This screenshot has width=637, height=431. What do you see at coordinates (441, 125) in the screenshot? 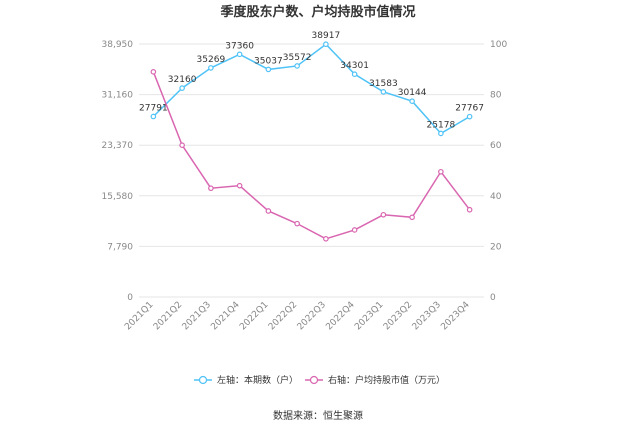
I see `data-label: 25178` at bounding box center [441, 125].